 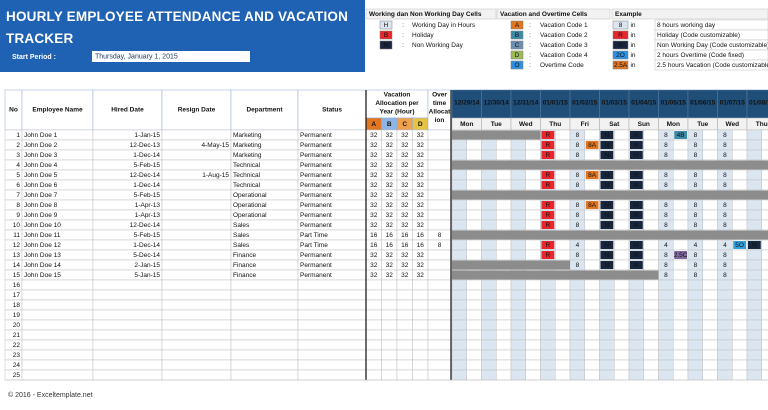 What do you see at coordinates (703, 103) in the screenshot?
I see `date-header: 01/06/15` at bounding box center [703, 103].